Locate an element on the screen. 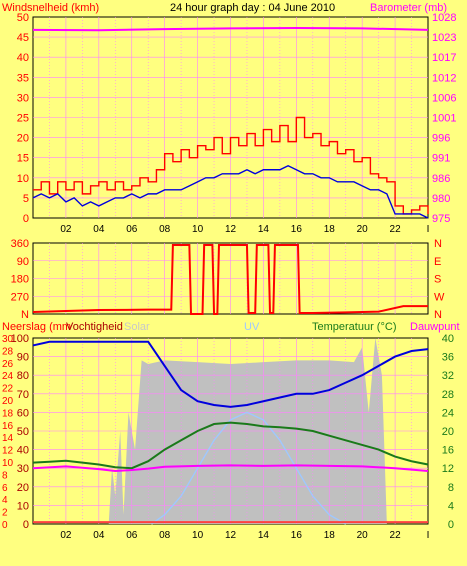 This screenshot has height=566, width=467. y-rain-tick-label: 6 is located at coordinates (5, 488).